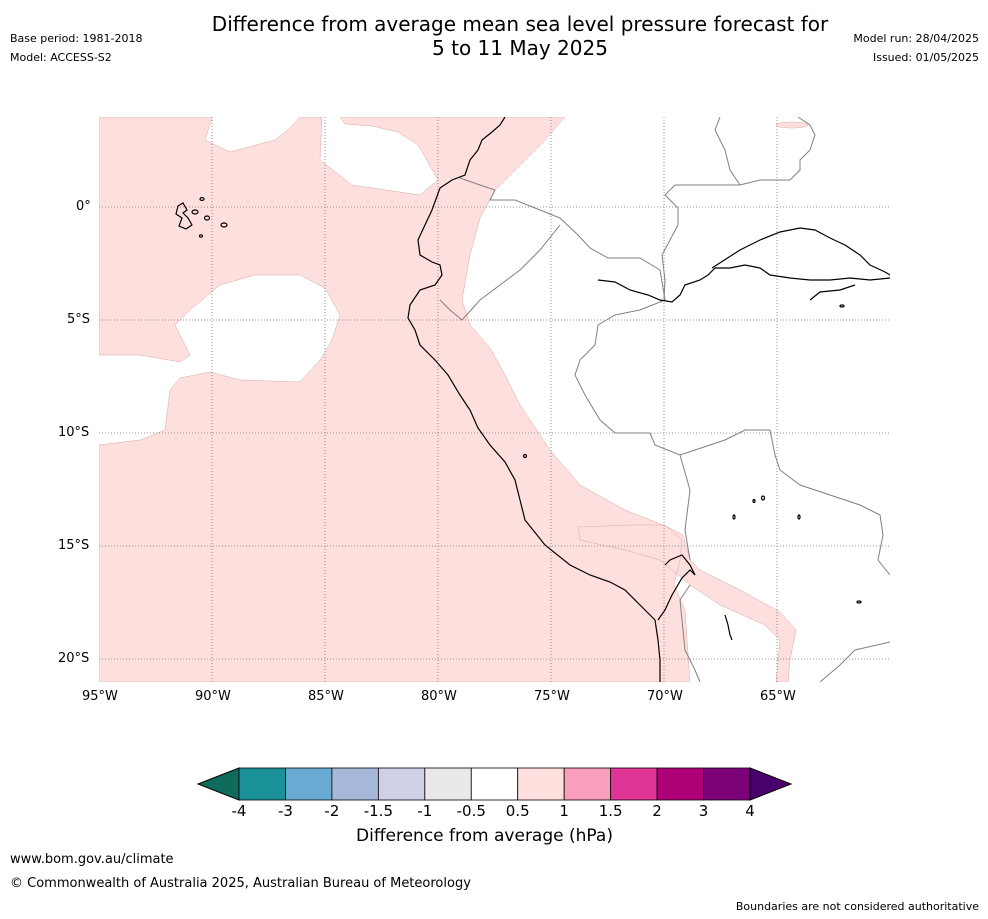  What do you see at coordinates (925, 57) in the screenshot?
I see `issued-text: Issued: 01/05/2025` at bounding box center [925, 57].